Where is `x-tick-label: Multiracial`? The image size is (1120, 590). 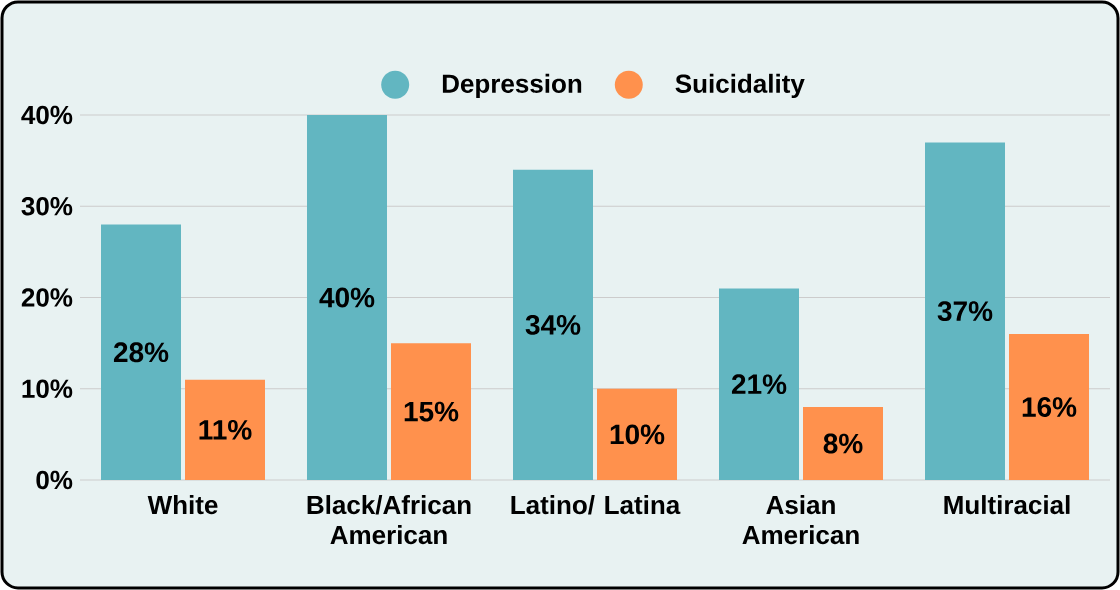
x-tick-label: Multiracial is located at coordinates (1007, 505).